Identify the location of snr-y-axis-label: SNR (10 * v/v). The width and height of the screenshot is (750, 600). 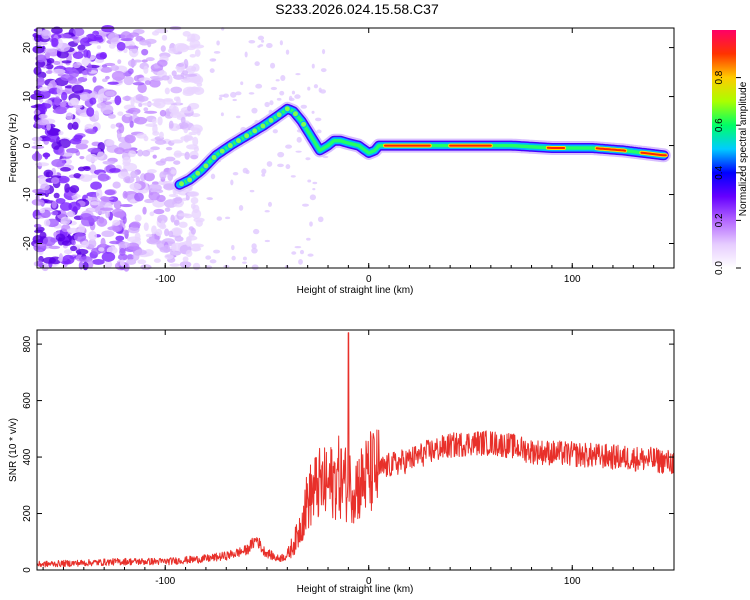
(13, 450).